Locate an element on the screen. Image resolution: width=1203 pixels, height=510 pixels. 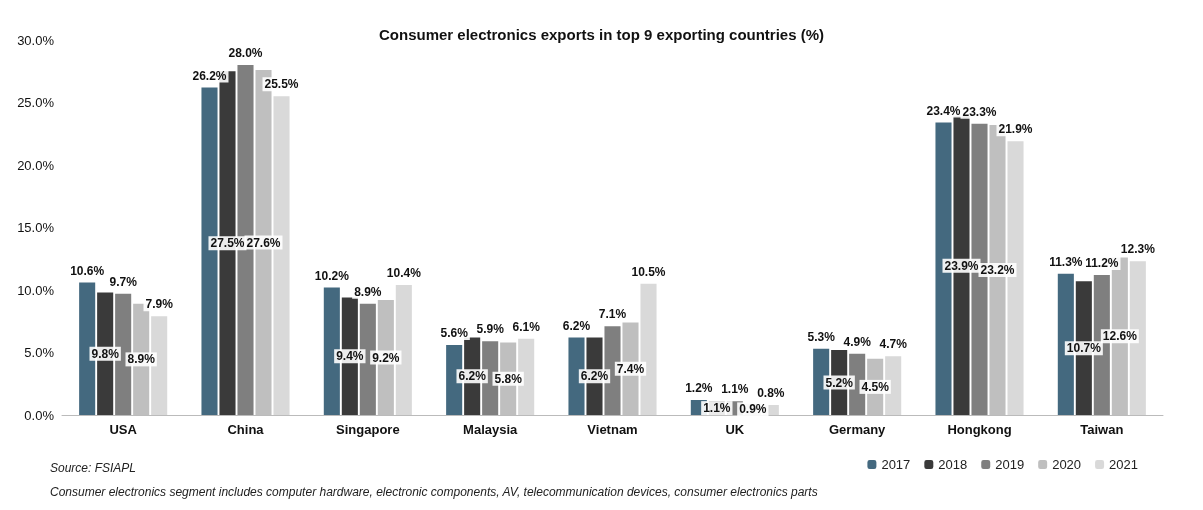
x-tick-label: USA is located at coordinates (123, 429).